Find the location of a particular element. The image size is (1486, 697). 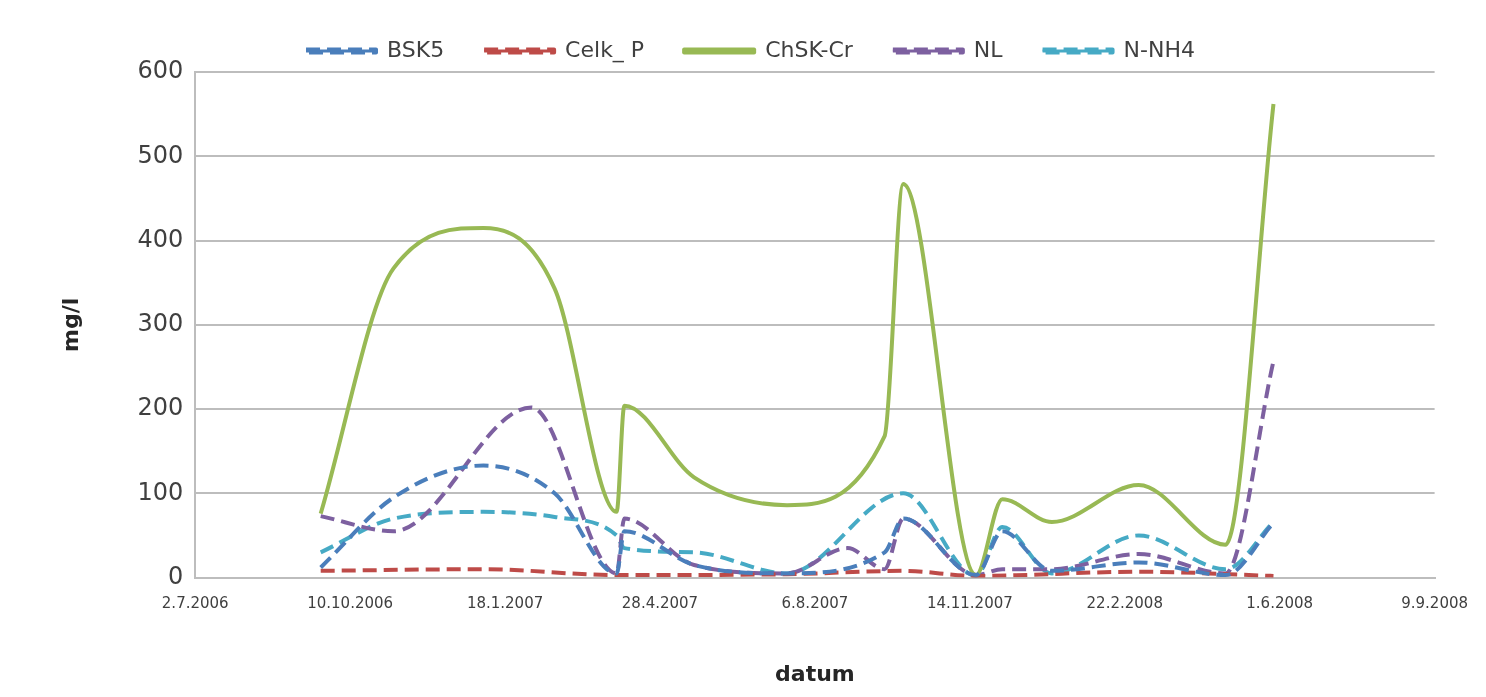

x-tick-label: 22.2.2008 is located at coordinates (1124, 603).